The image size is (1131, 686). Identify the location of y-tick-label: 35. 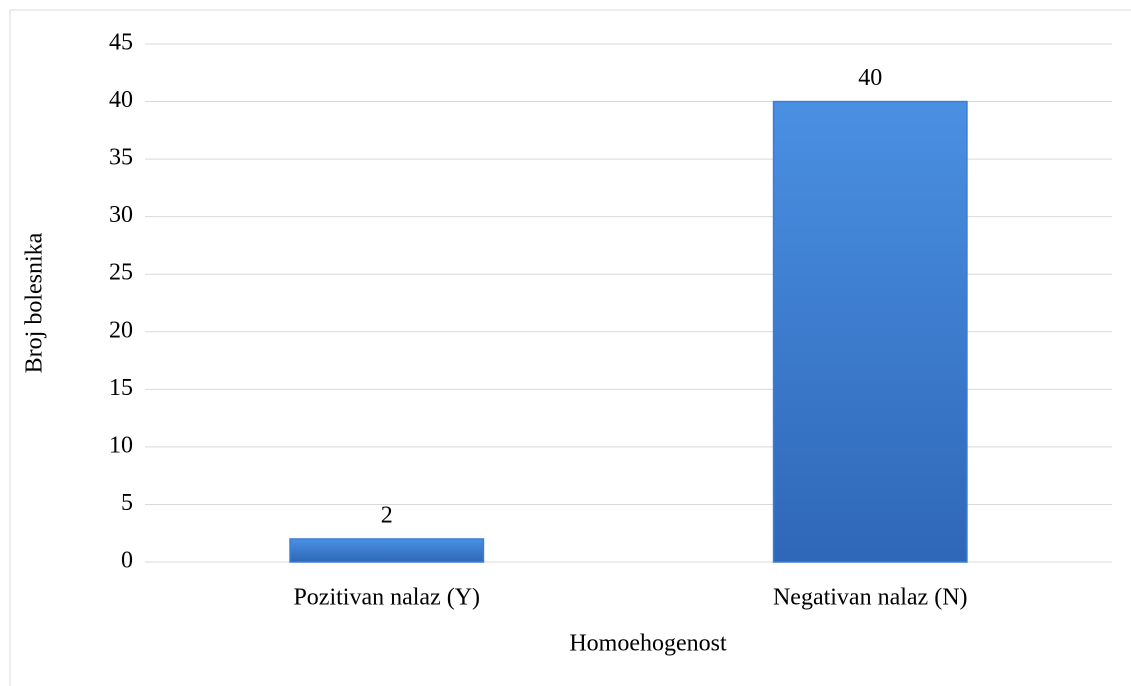
(121, 158).